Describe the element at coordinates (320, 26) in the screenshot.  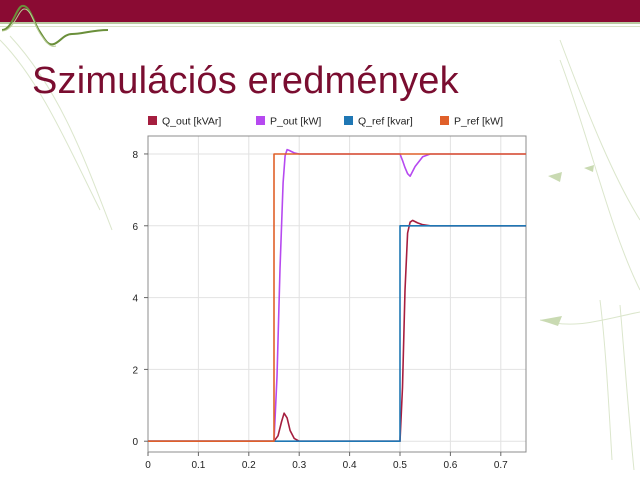
I see `header-divider-thin` at that location.